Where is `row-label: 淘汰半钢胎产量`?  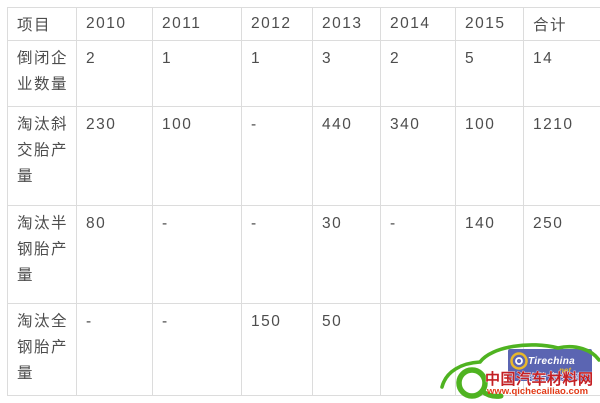 row-label: 淘汰半钢胎产量 is located at coordinates (42, 254).